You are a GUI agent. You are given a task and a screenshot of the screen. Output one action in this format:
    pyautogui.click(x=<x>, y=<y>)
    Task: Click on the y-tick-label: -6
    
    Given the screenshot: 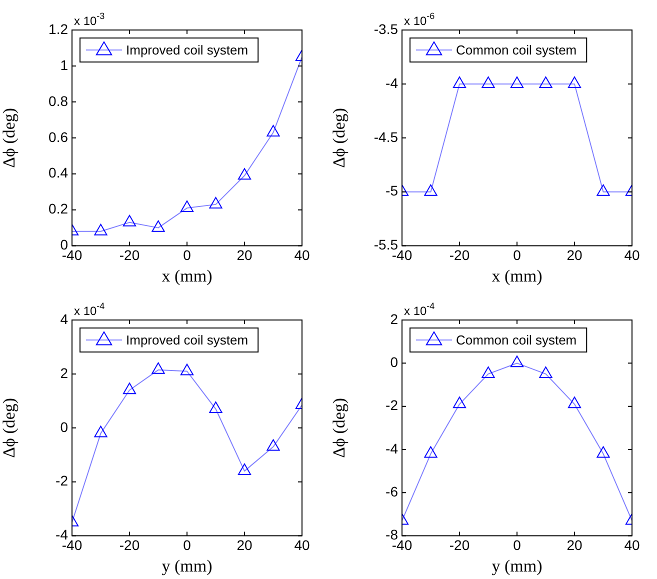 What is the action you would take?
    pyautogui.click(x=392, y=492)
    